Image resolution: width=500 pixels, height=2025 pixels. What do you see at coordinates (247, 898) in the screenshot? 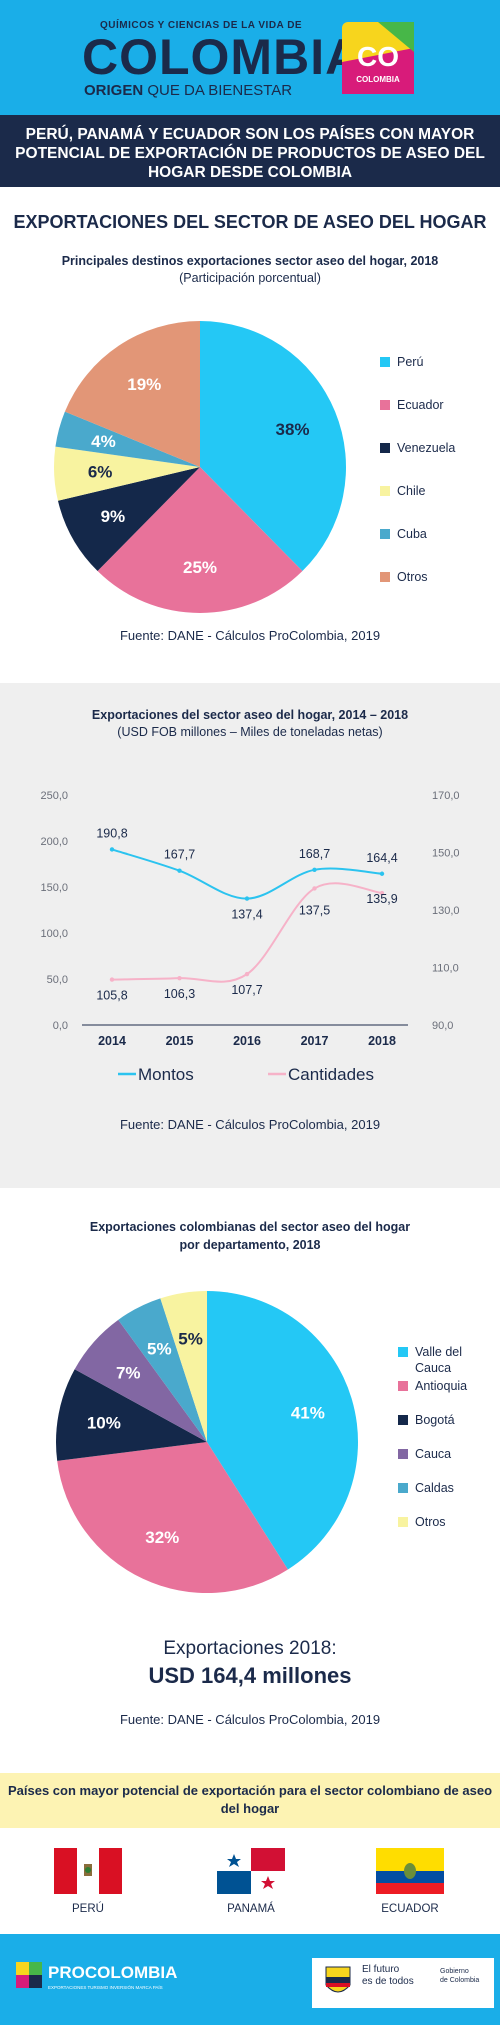
I see `point-montos-2016` at bounding box center [247, 898].